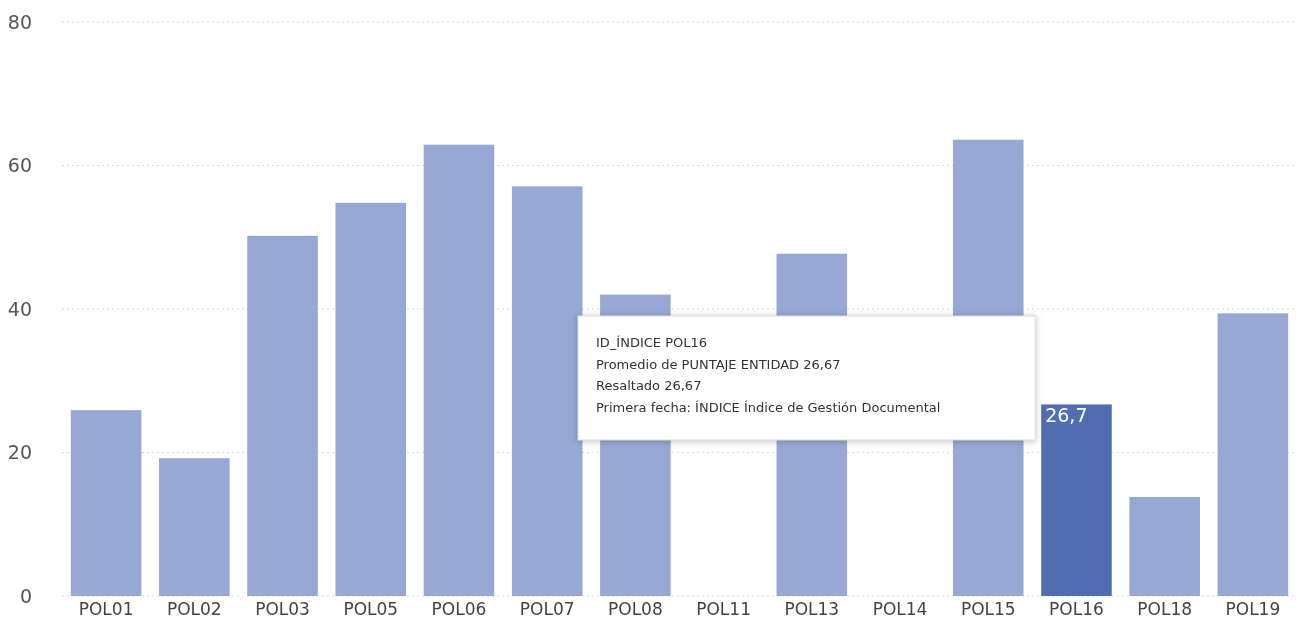 The image size is (1297, 623). What do you see at coordinates (19, 165) in the screenshot?
I see `y-tick-label: 60` at bounding box center [19, 165].